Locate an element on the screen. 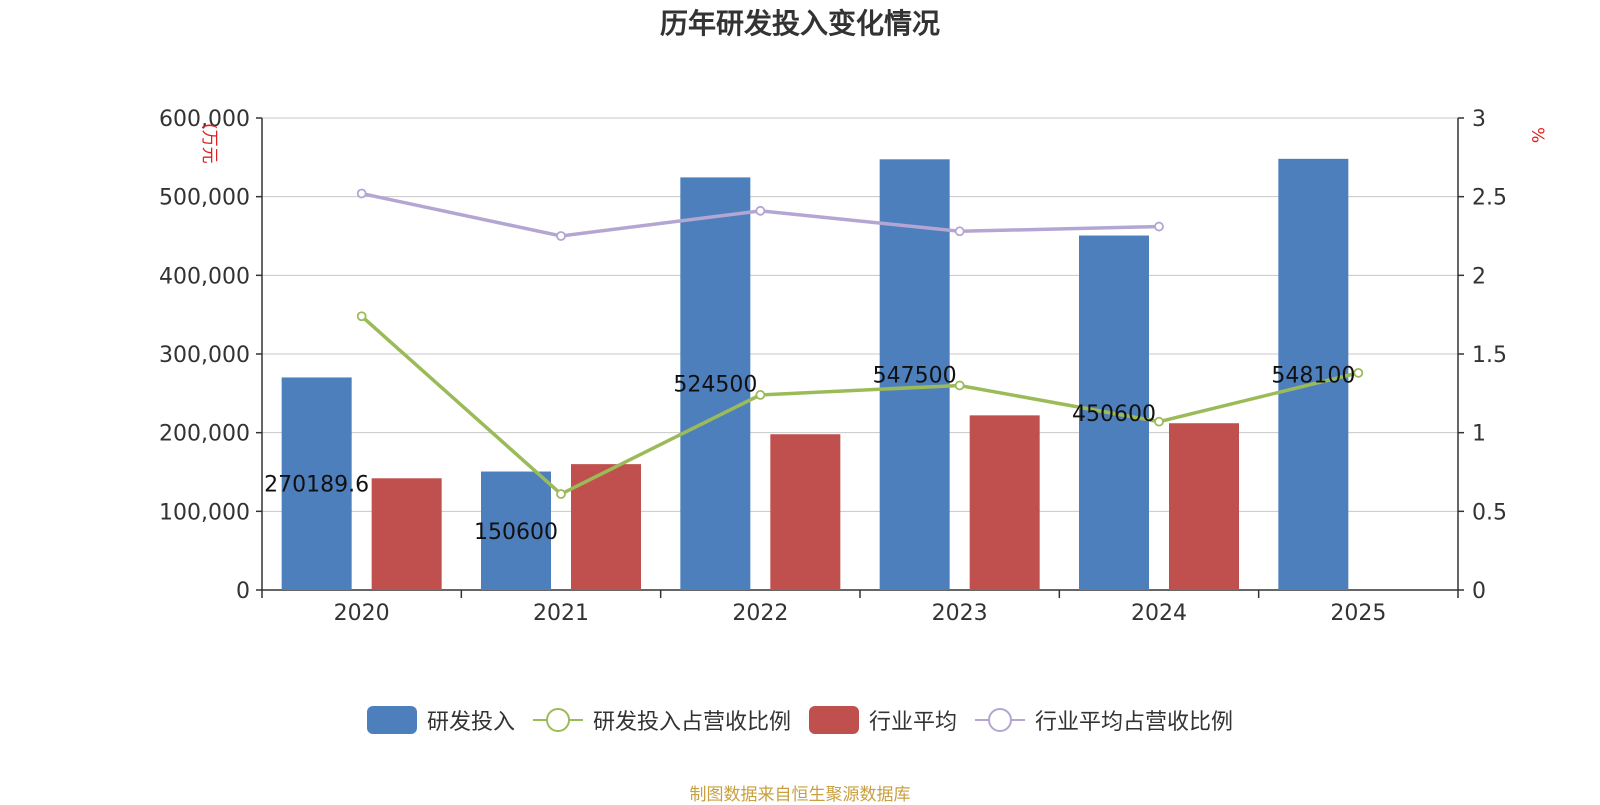  y-left-tick-label: 200,000 is located at coordinates (204, 434).